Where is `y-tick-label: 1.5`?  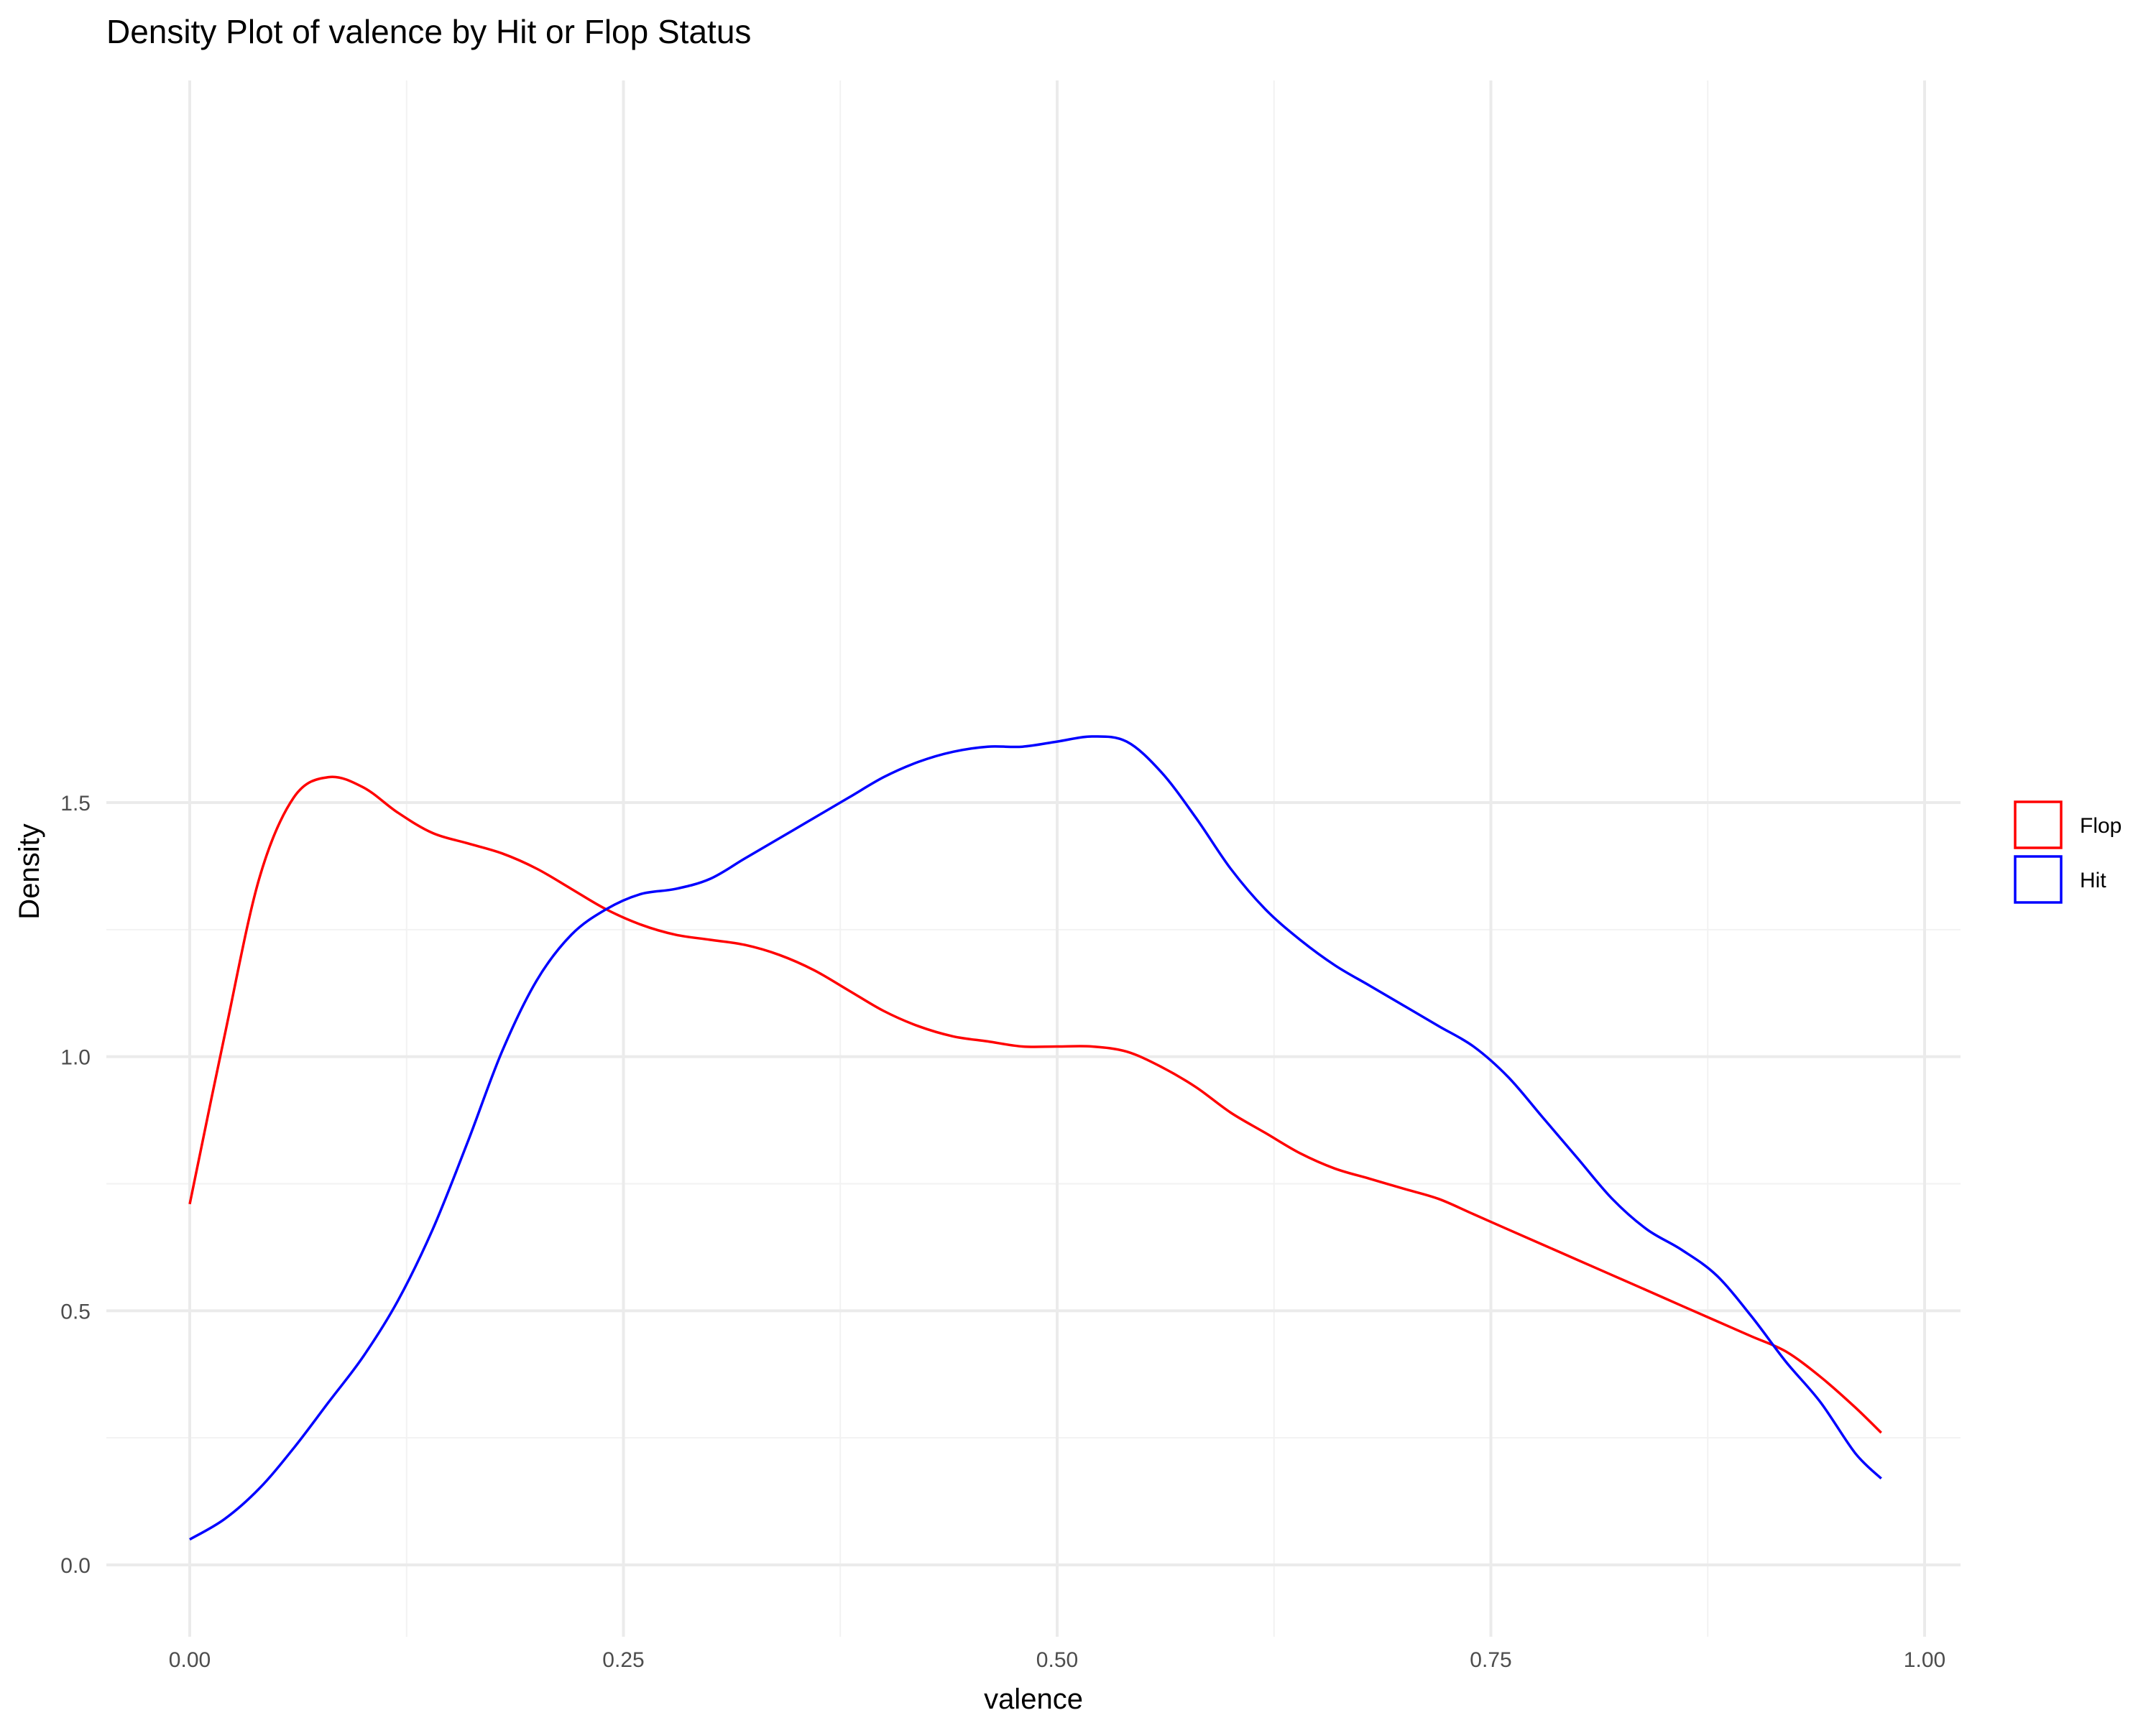
y-tick-label: 1.5 is located at coordinates (75, 804).